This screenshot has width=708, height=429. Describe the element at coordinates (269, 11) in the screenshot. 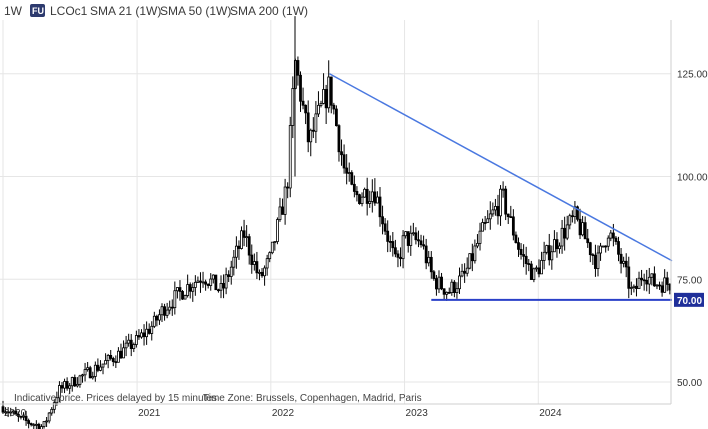

I see `indicator-sma200: SMA 200 (1W)` at that location.